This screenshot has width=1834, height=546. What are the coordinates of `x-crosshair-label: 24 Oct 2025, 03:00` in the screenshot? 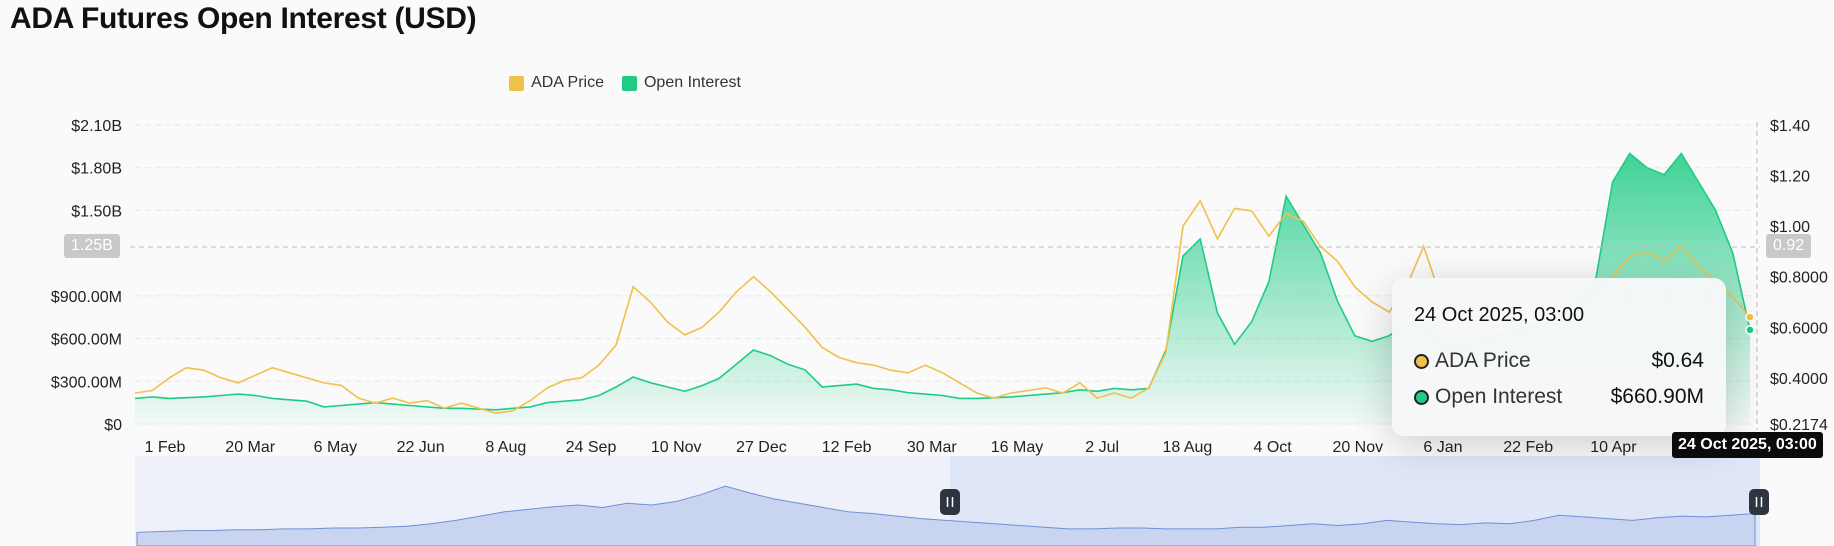 It's located at (1747, 445).